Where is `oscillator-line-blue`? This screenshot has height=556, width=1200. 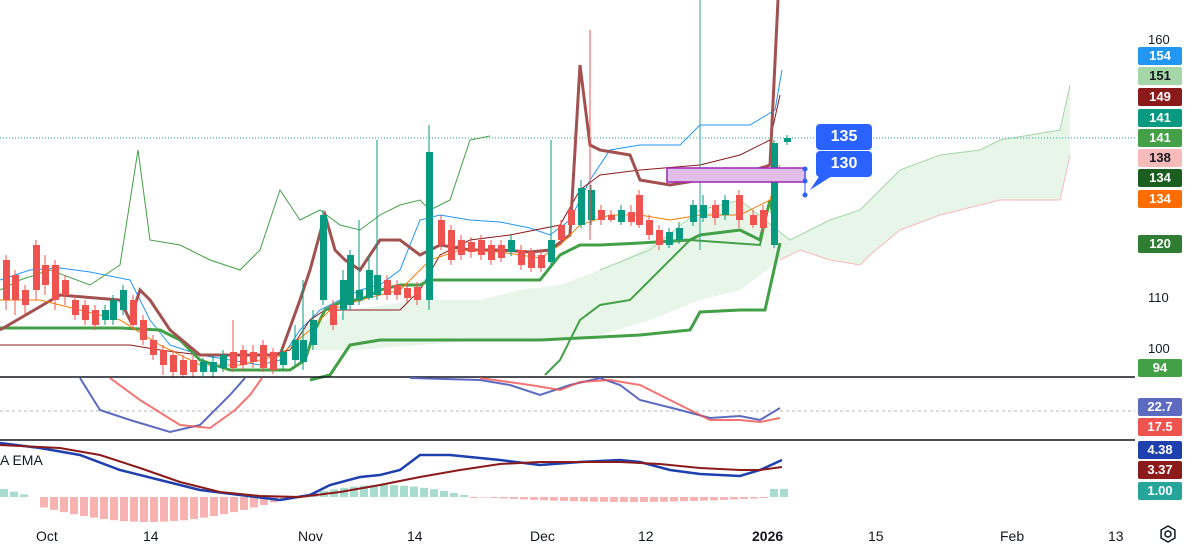 oscillator-line-blue is located at coordinates (162, 405).